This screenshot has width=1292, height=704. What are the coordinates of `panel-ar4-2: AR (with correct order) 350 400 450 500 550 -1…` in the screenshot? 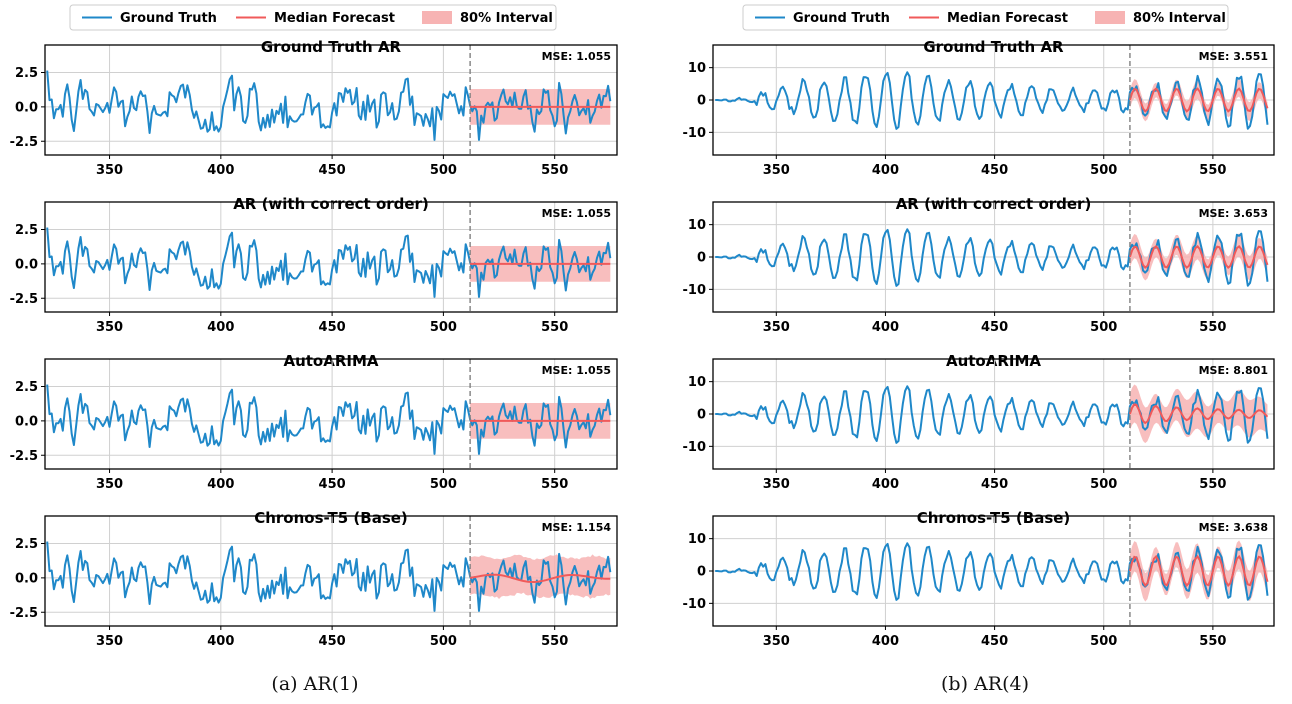 It's located at (979, 265).